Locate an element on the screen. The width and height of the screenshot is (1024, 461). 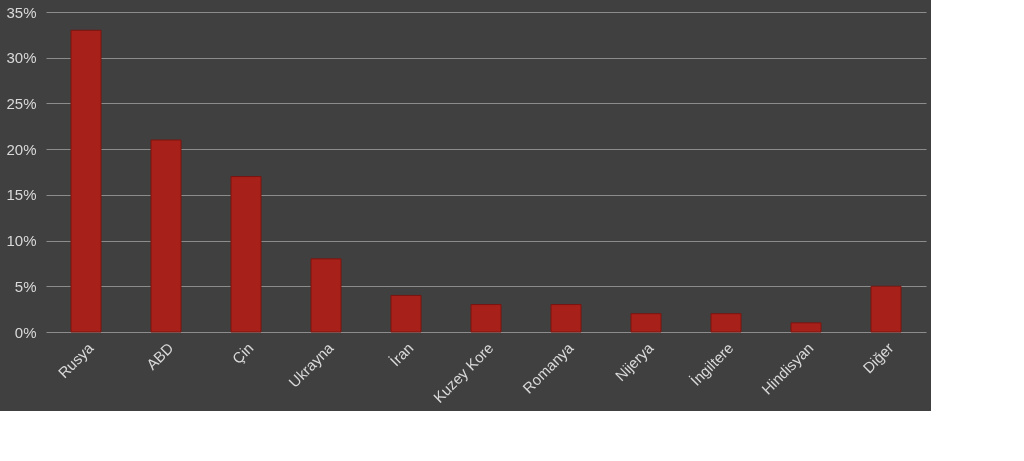
y-tick-label: 15% is located at coordinates (21, 195).